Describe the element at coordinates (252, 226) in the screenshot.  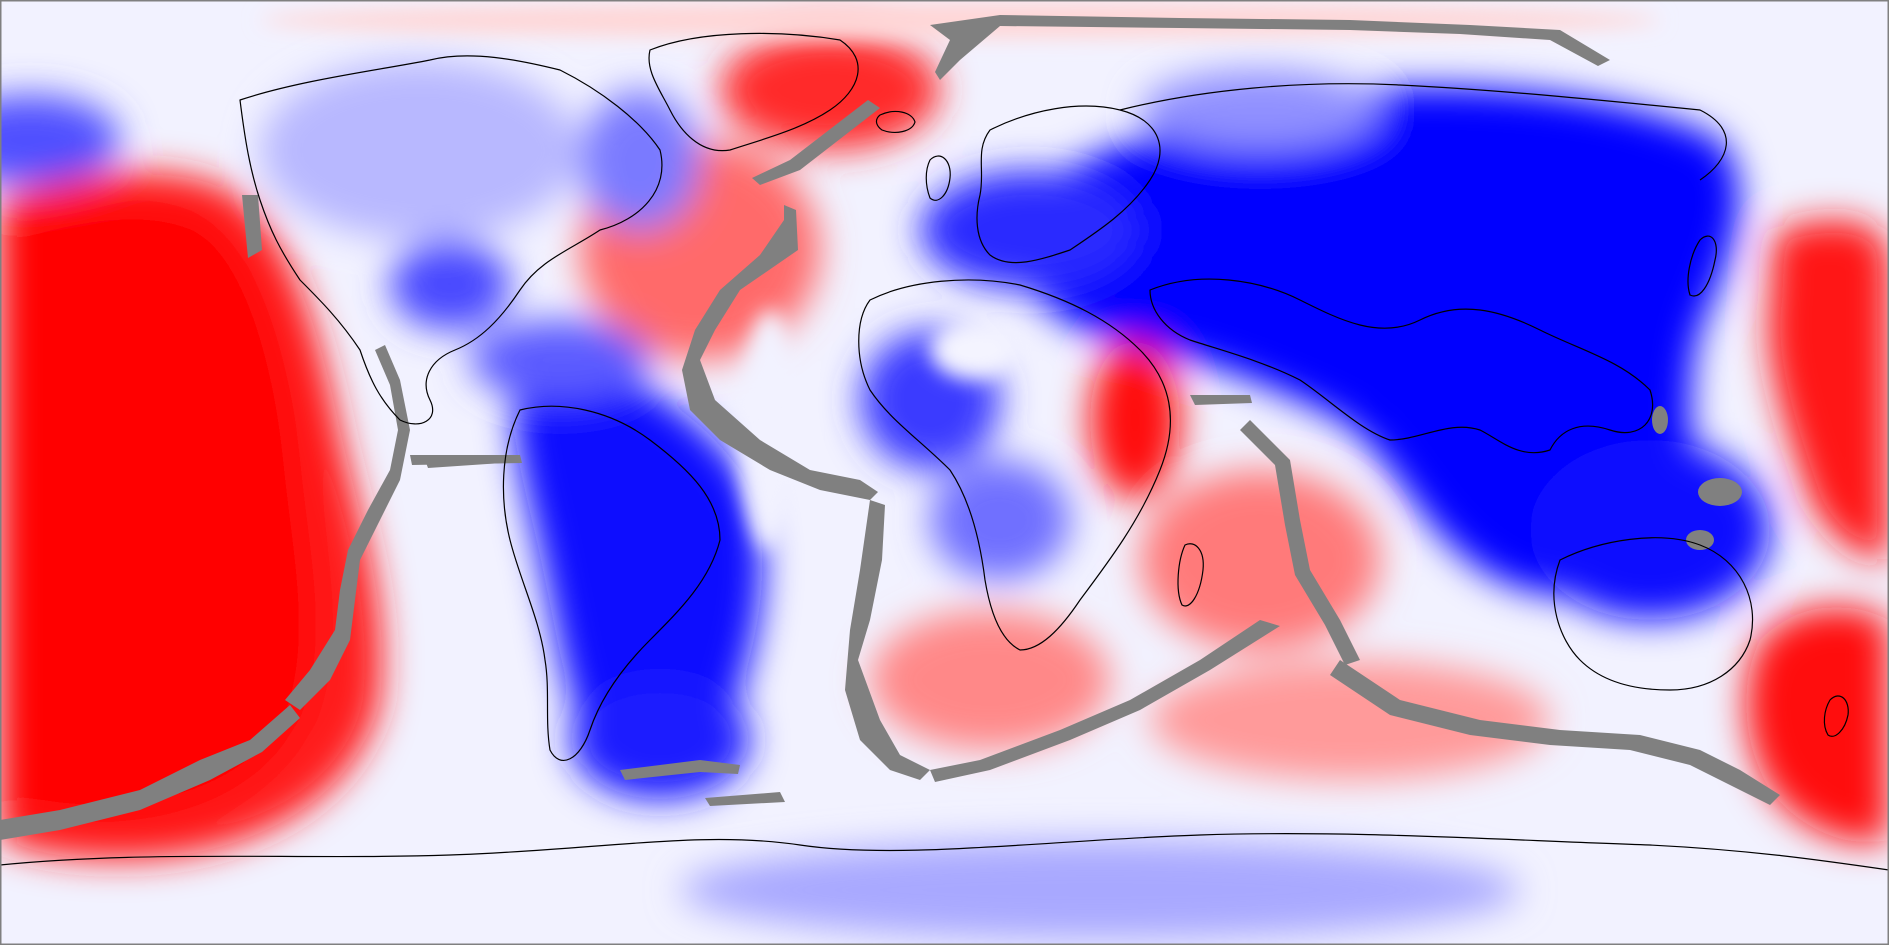
I see `juan-de-fuca-ridge` at that location.